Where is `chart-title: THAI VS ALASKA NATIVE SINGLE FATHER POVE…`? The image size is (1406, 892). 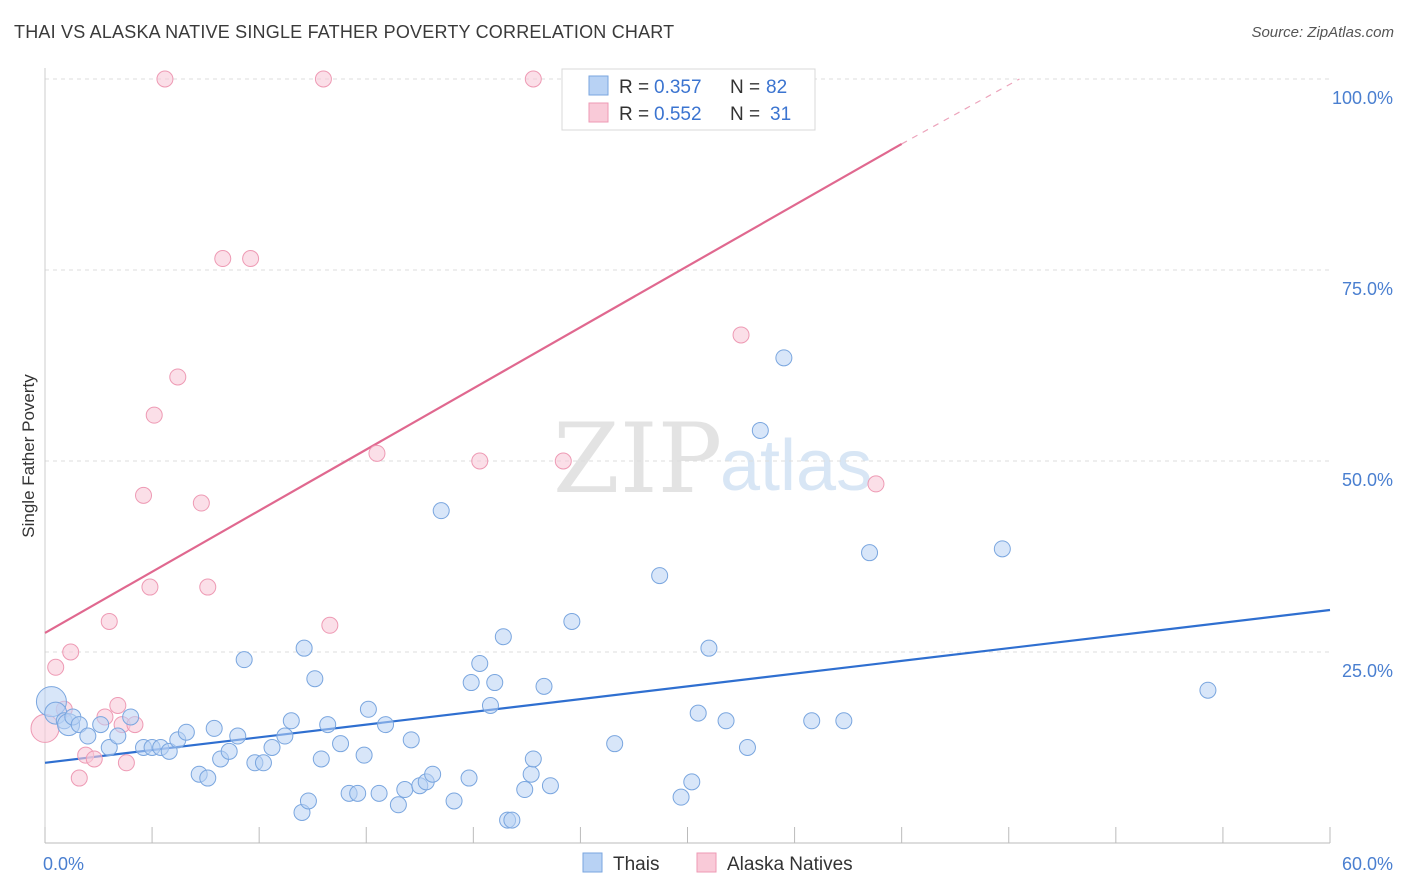 chart-title: THAI VS ALASKA NATIVE SINGLE FATHER POVE… is located at coordinates (344, 32).